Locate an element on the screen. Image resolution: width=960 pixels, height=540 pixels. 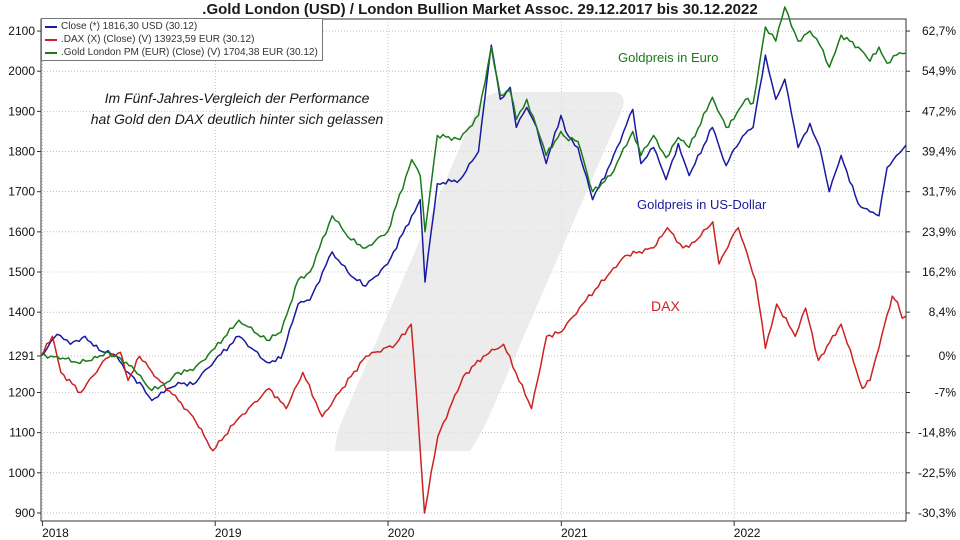
y-tick-right-label: -30,3% is located at coordinates (937, 513).